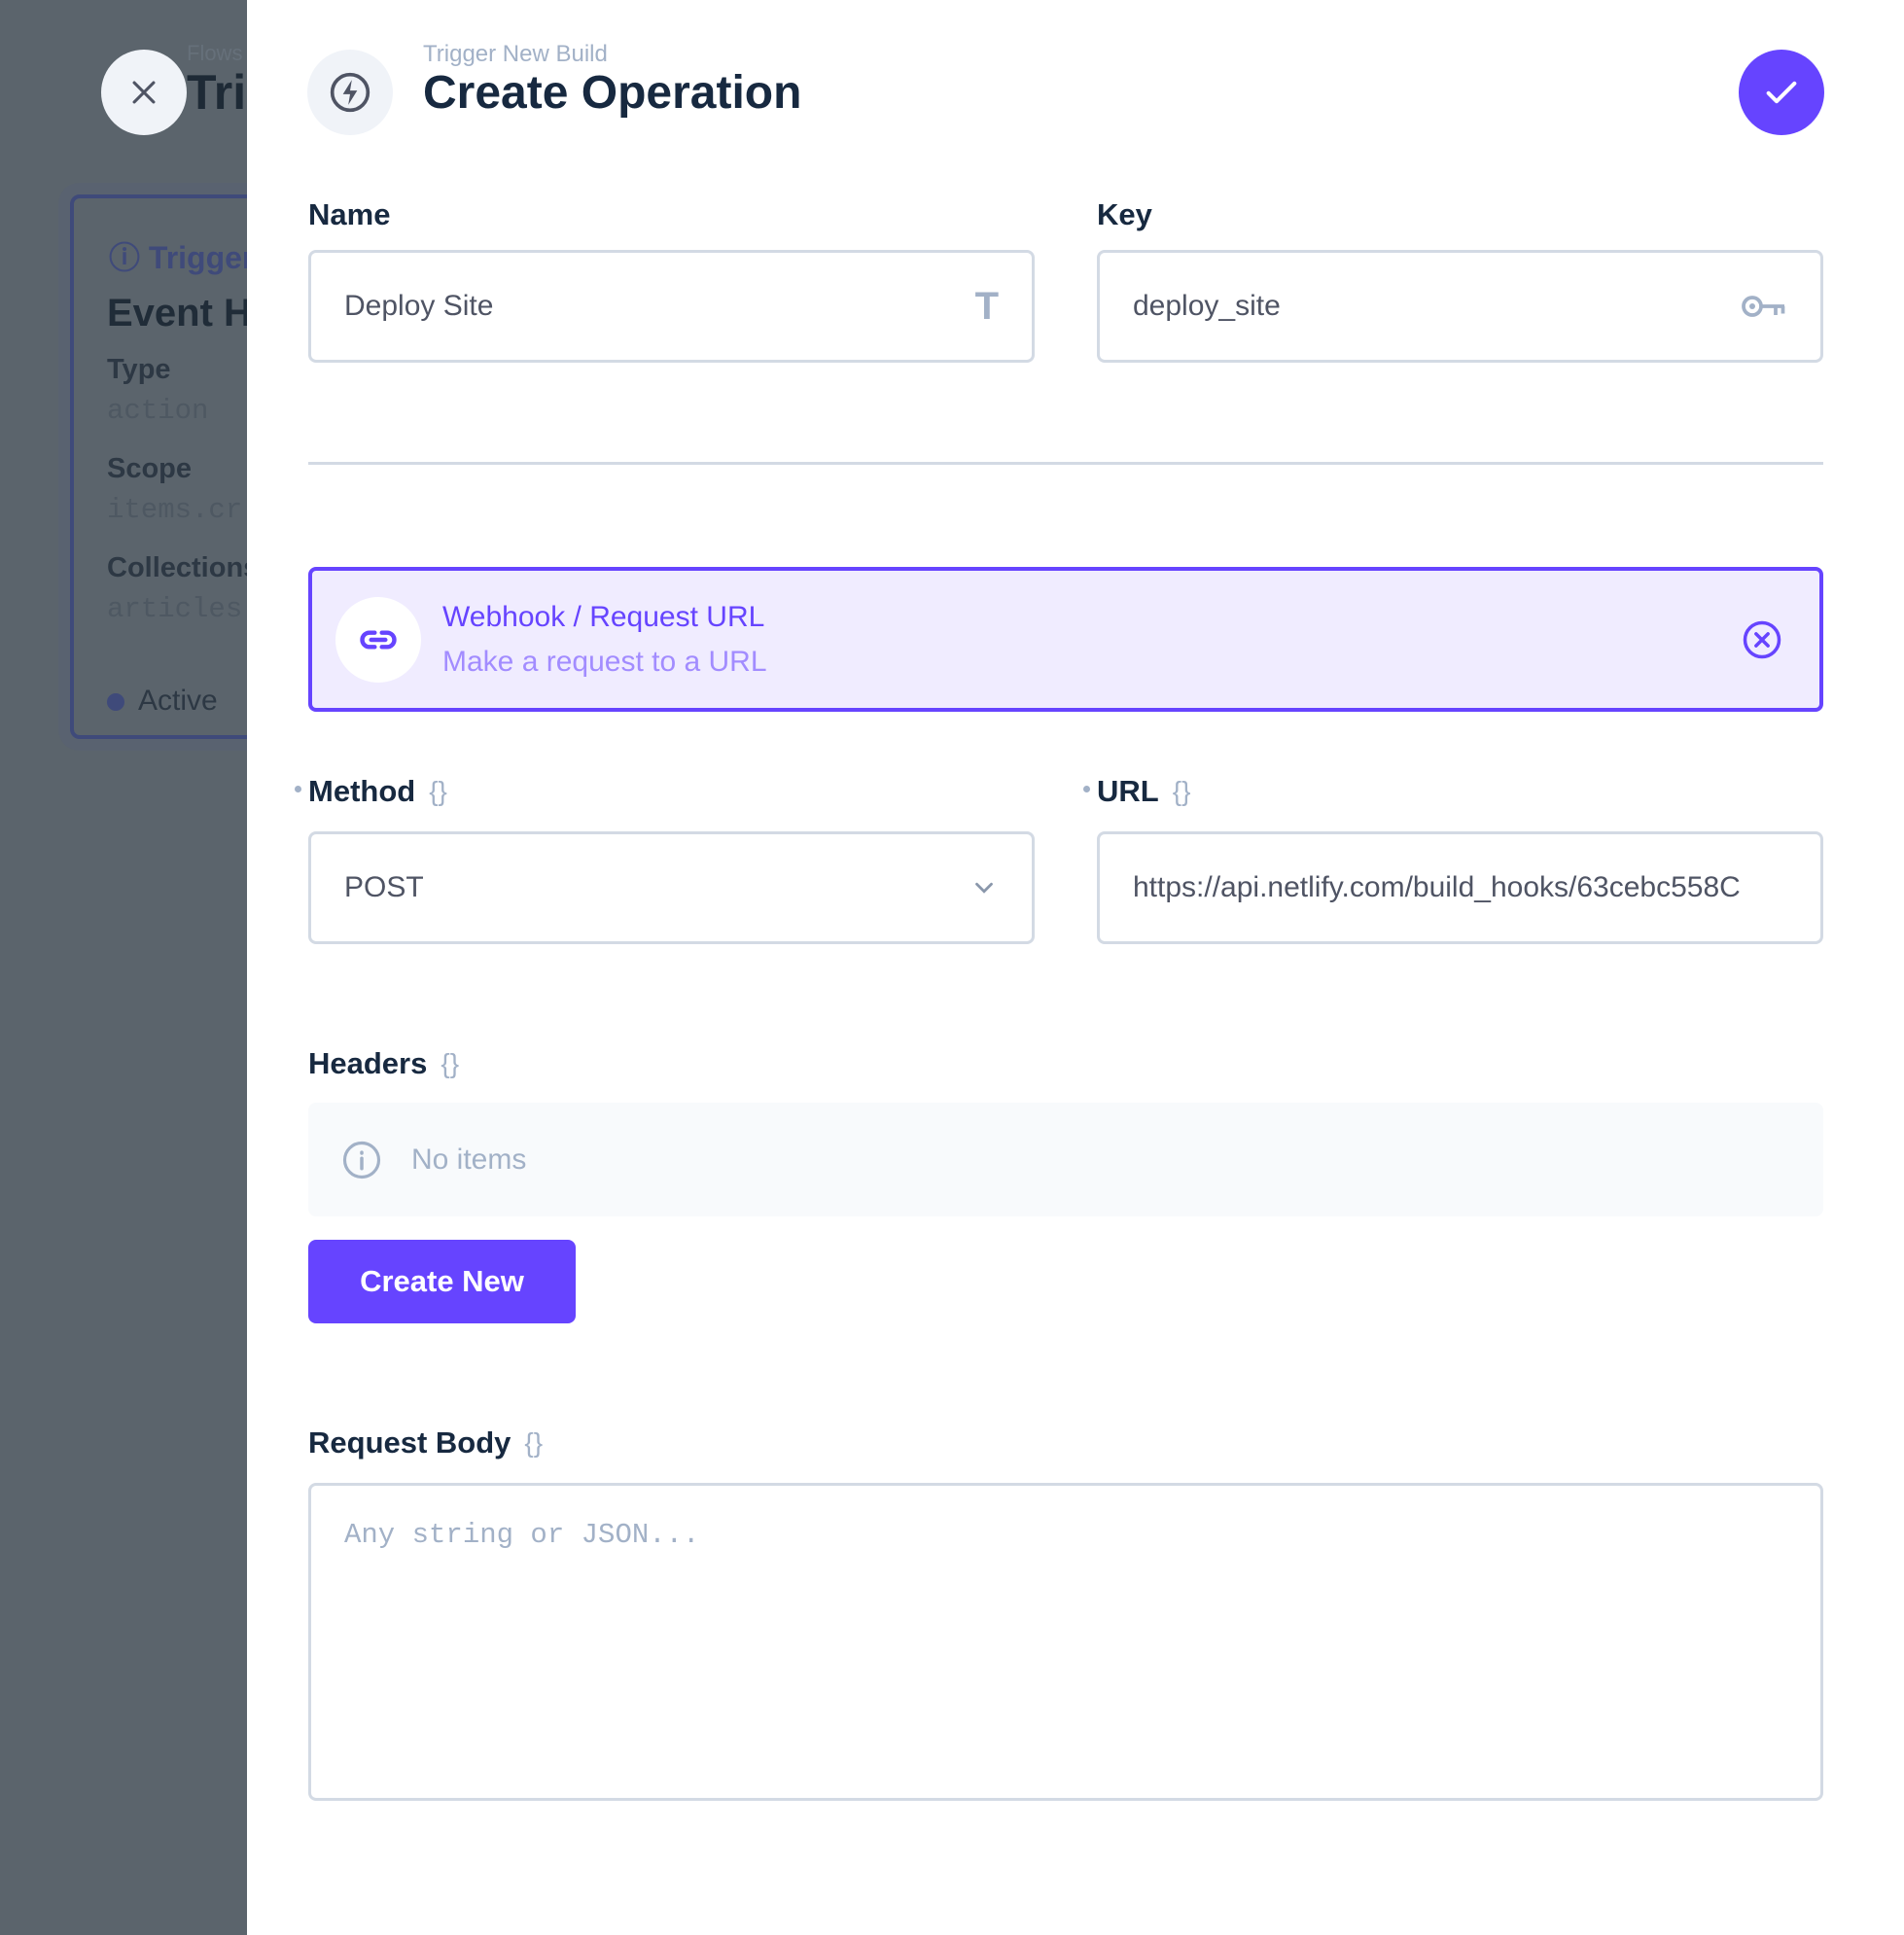 This screenshot has width=1904, height=1935. What do you see at coordinates (603, 616) in the screenshot?
I see `operation-title: Webhook / Request URL` at bounding box center [603, 616].